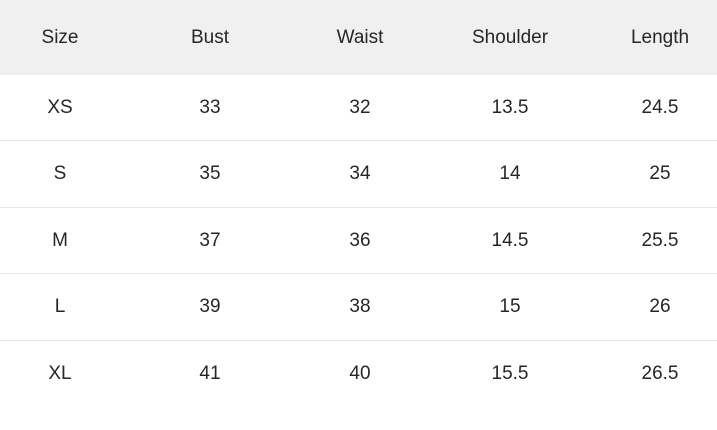 The width and height of the screenshot is (717, 430). What do you see at coordinates (660, 37) in the screenshot?
I see `header-cell: Length` at bounding box center [660, 37].